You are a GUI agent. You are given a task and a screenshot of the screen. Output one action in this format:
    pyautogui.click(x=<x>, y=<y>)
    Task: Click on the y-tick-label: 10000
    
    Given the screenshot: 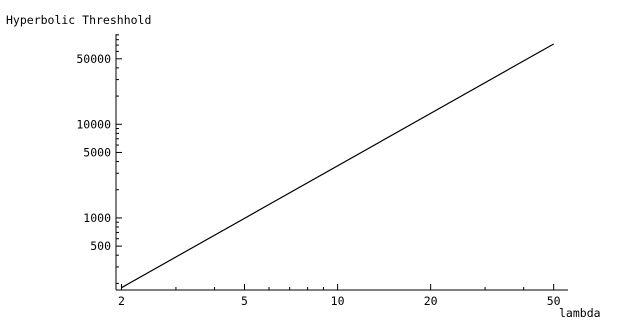 What is the action you would take?
    pyautogui.click(x=93, y=124)
    